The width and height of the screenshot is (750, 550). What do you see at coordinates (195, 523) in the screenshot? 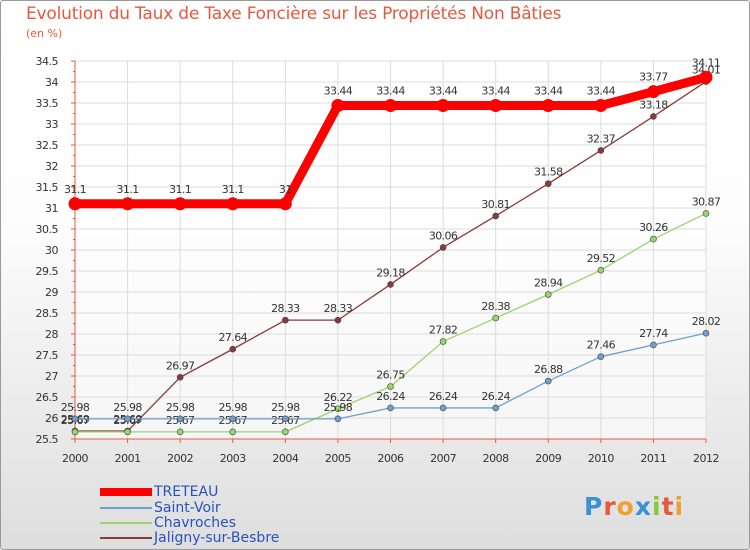
I see `legend-label-chavroches: Chavroches` at bounding box center [195, 523].